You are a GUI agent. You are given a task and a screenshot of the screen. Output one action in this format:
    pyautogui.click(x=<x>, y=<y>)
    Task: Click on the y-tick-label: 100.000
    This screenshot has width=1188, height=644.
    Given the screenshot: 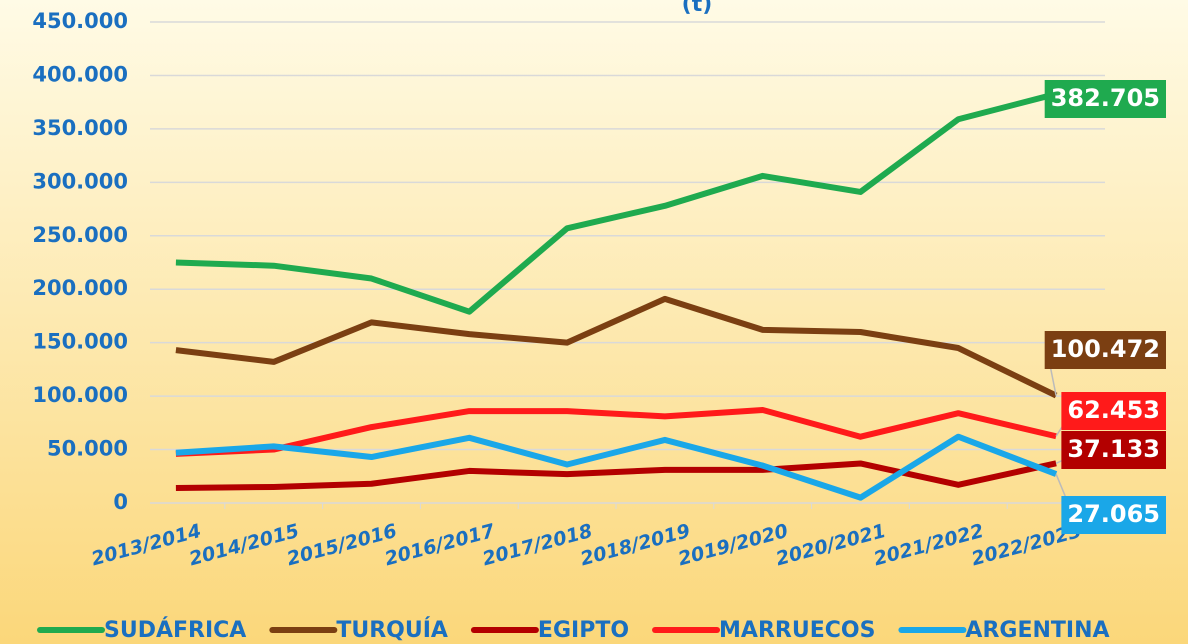 What is the action you would take?
    pyautogui.click(x=80, y=395)
    